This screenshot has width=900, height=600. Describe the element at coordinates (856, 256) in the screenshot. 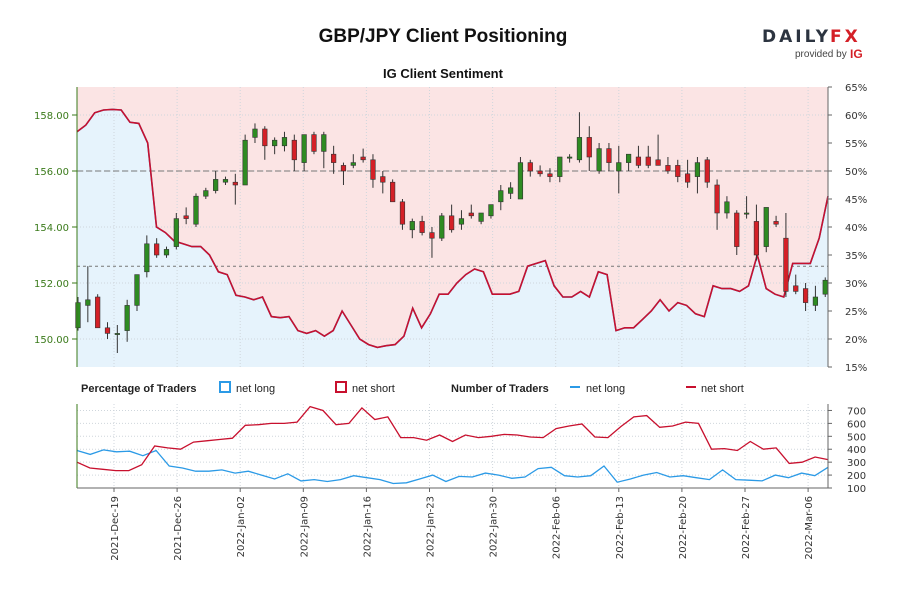

I see `percent-tick-label: 35%` at that location.